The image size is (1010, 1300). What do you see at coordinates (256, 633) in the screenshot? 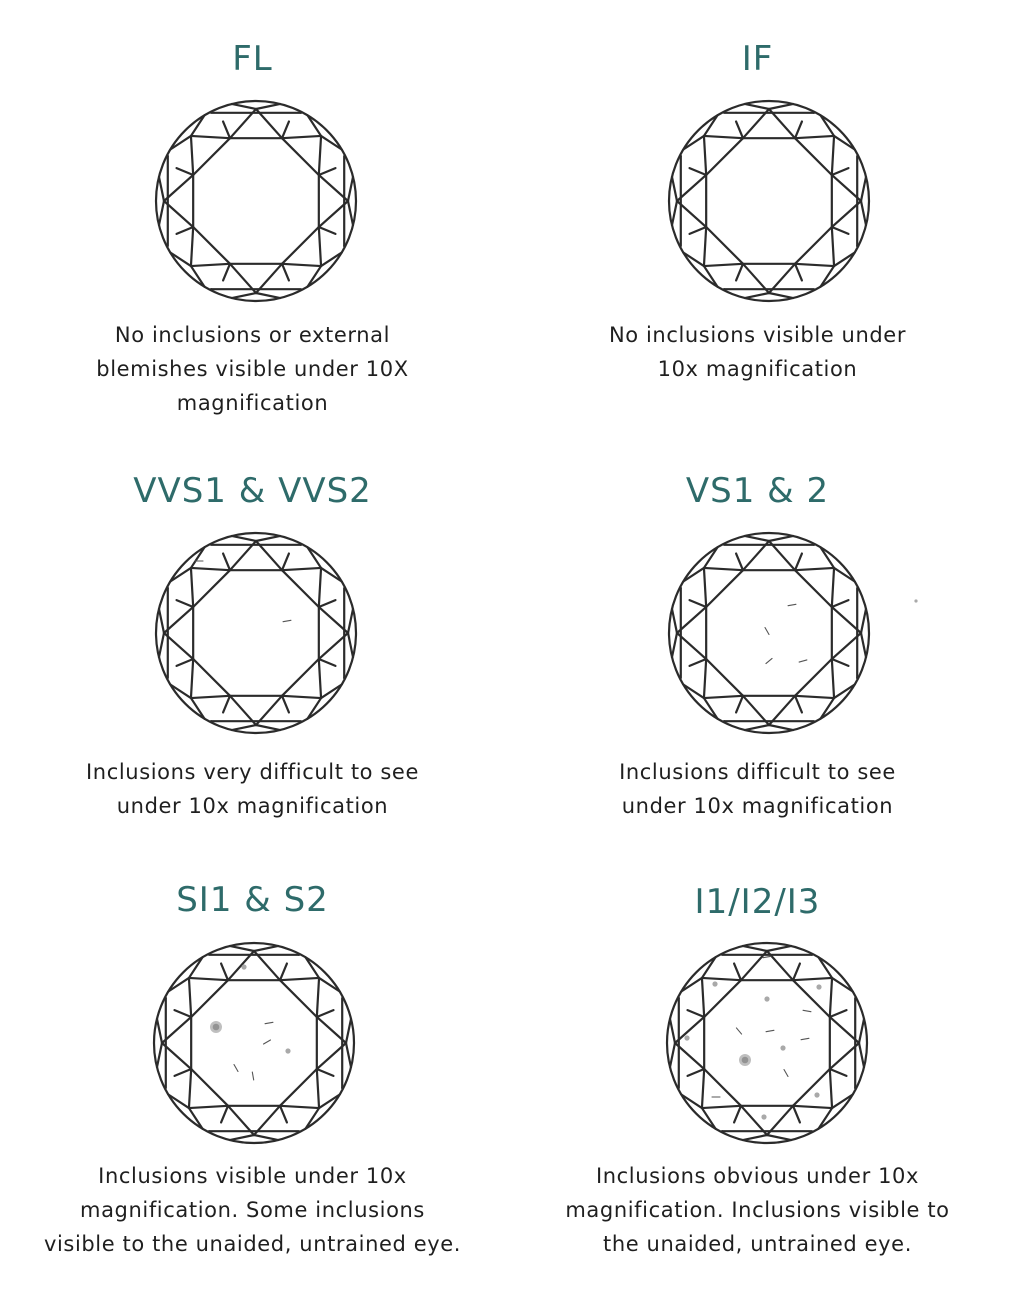
I see `diamond-diagram` at bounding box center [256, 633].